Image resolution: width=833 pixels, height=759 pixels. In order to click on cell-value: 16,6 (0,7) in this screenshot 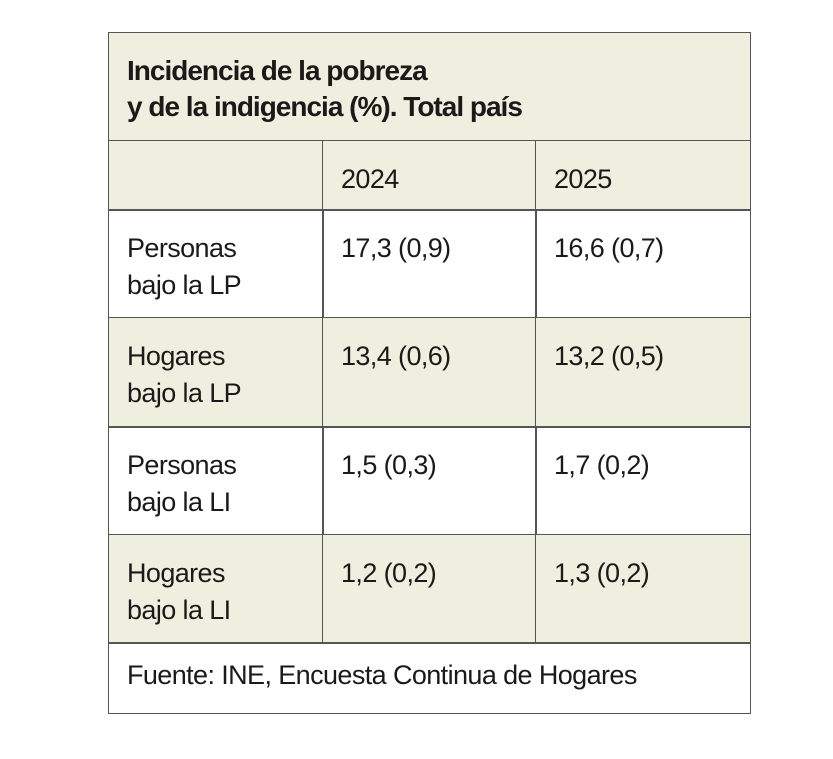, I will do `click(609, 248)`.